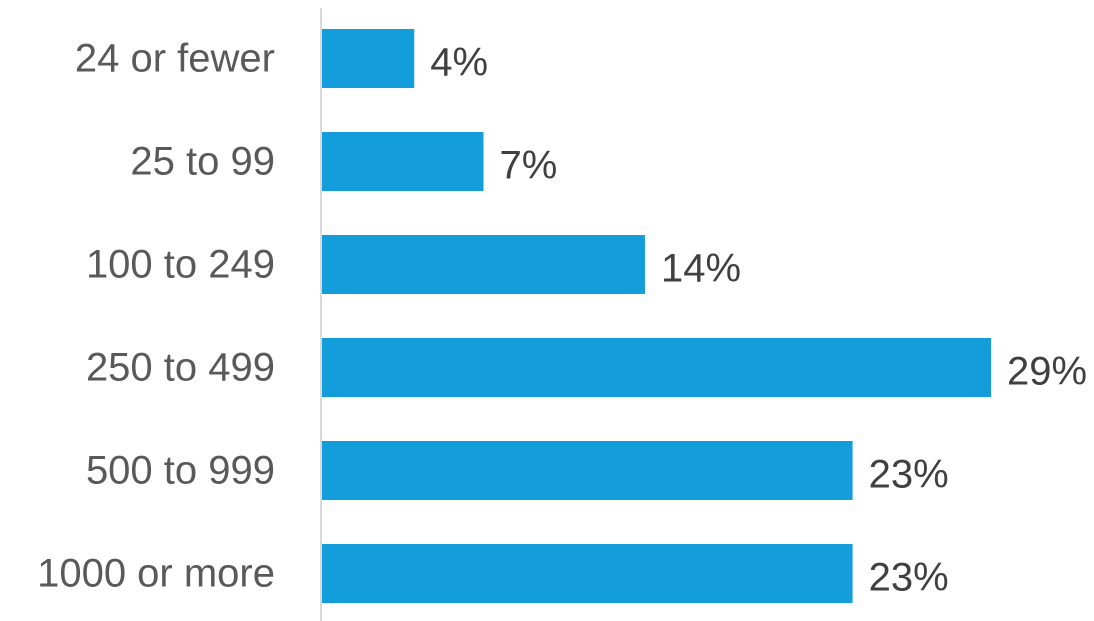  What do you see at coordinates (180, 471) in the screenshot?
I see `category-label: 500 to 999` at bounding box center [180, 471].